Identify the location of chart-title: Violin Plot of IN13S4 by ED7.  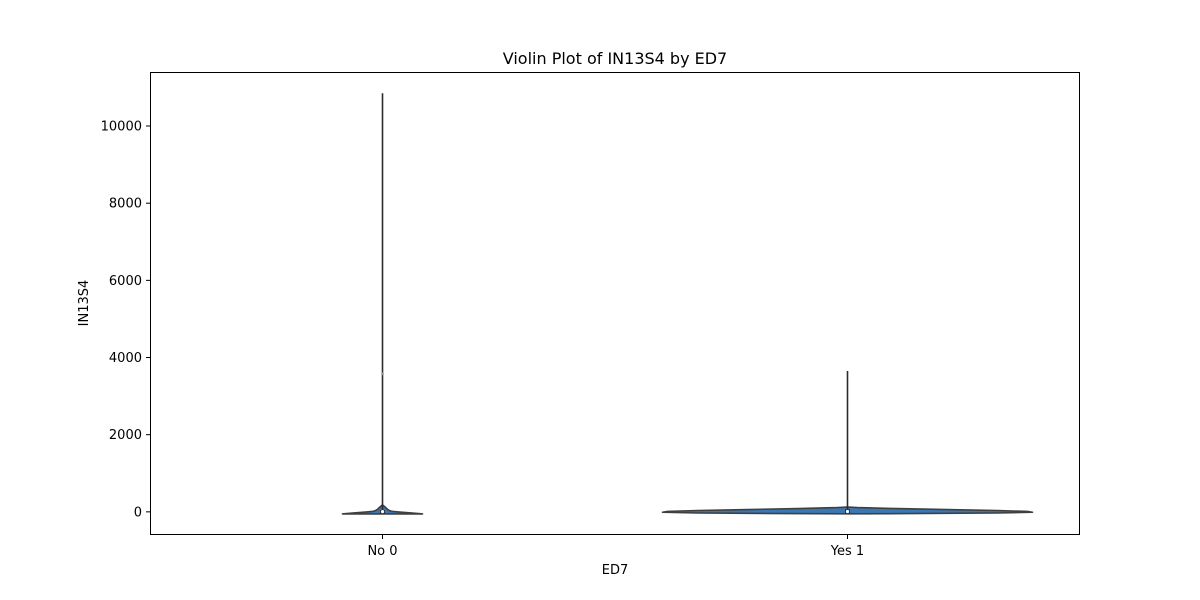
(615, 58).